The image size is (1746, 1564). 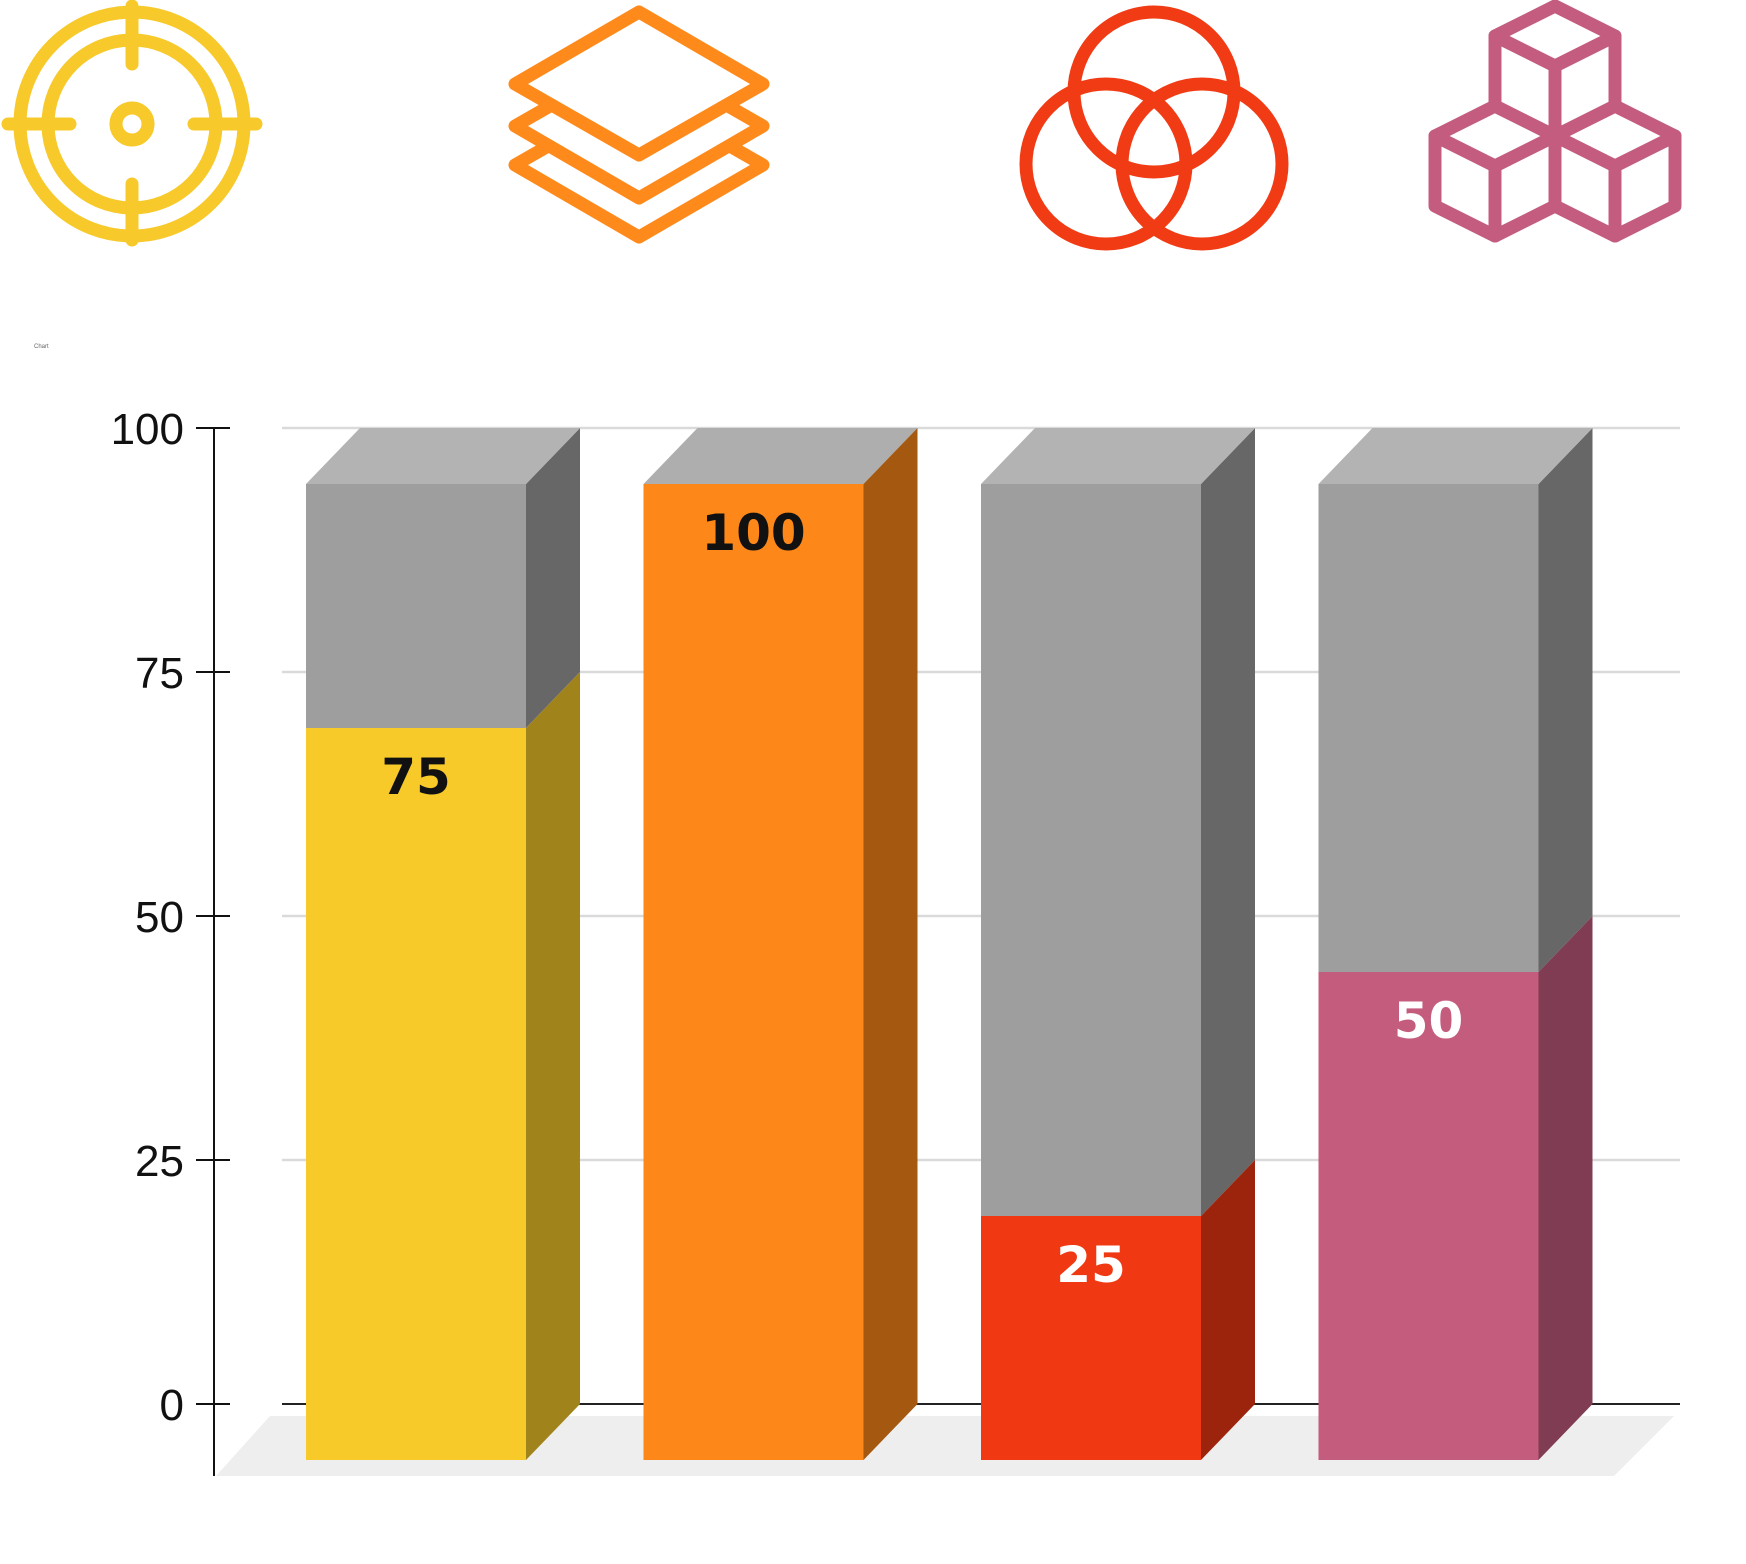 I want to click on bar-value-label: 50, so click(x=1429, y=1021).